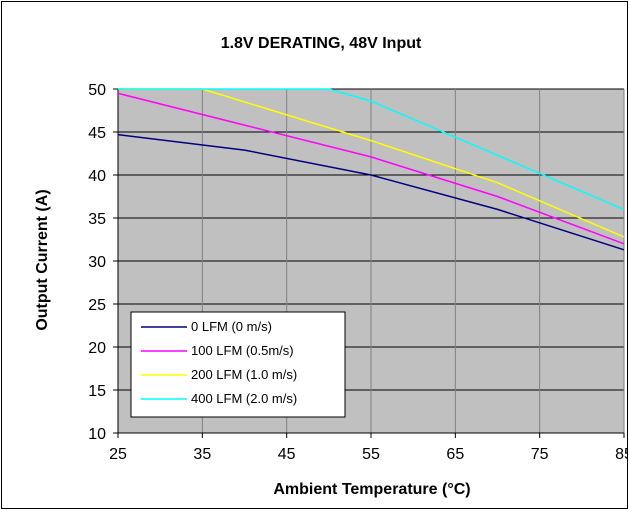 This screenshot has width=629, height=510. Describe the element at coordinates (202, 454) in the screenshot. I see `x-tick-label: 35` at that location.